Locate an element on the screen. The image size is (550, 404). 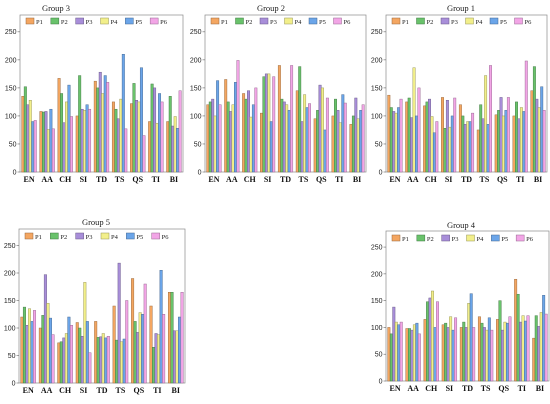
bar-group-4-ti-p2 is located at coordinates (518, 337).